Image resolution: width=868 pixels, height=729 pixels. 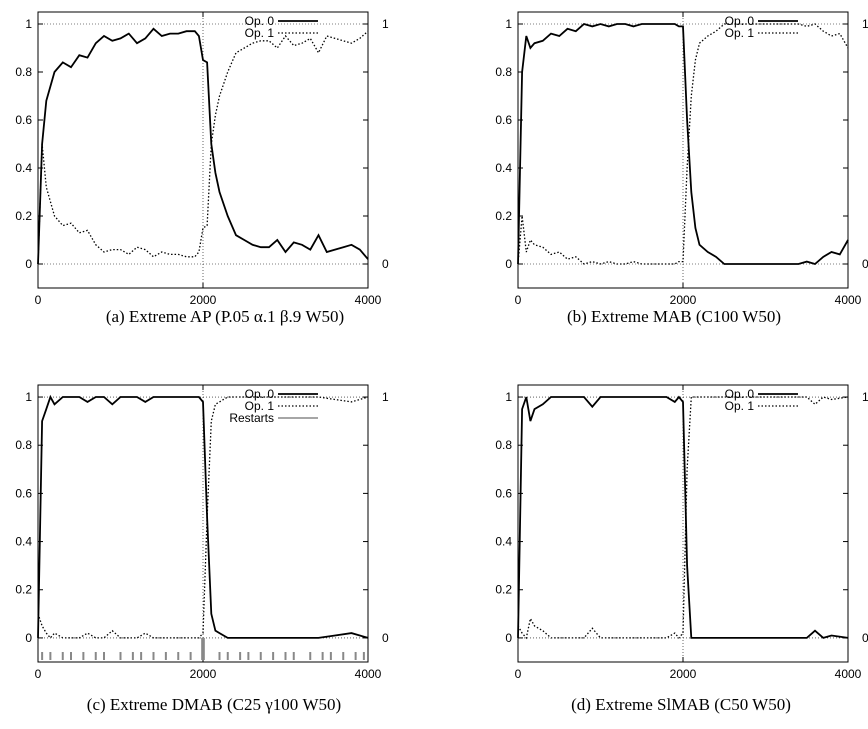 I want to click on legend-label: Restarts, so click(x=251, y=418).